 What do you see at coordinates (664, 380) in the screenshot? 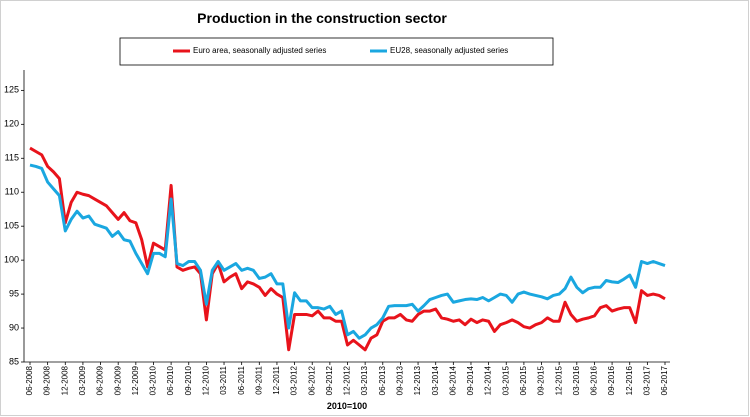
I see `x-tick-label: 06-2017` at bounding box center [664, 380].